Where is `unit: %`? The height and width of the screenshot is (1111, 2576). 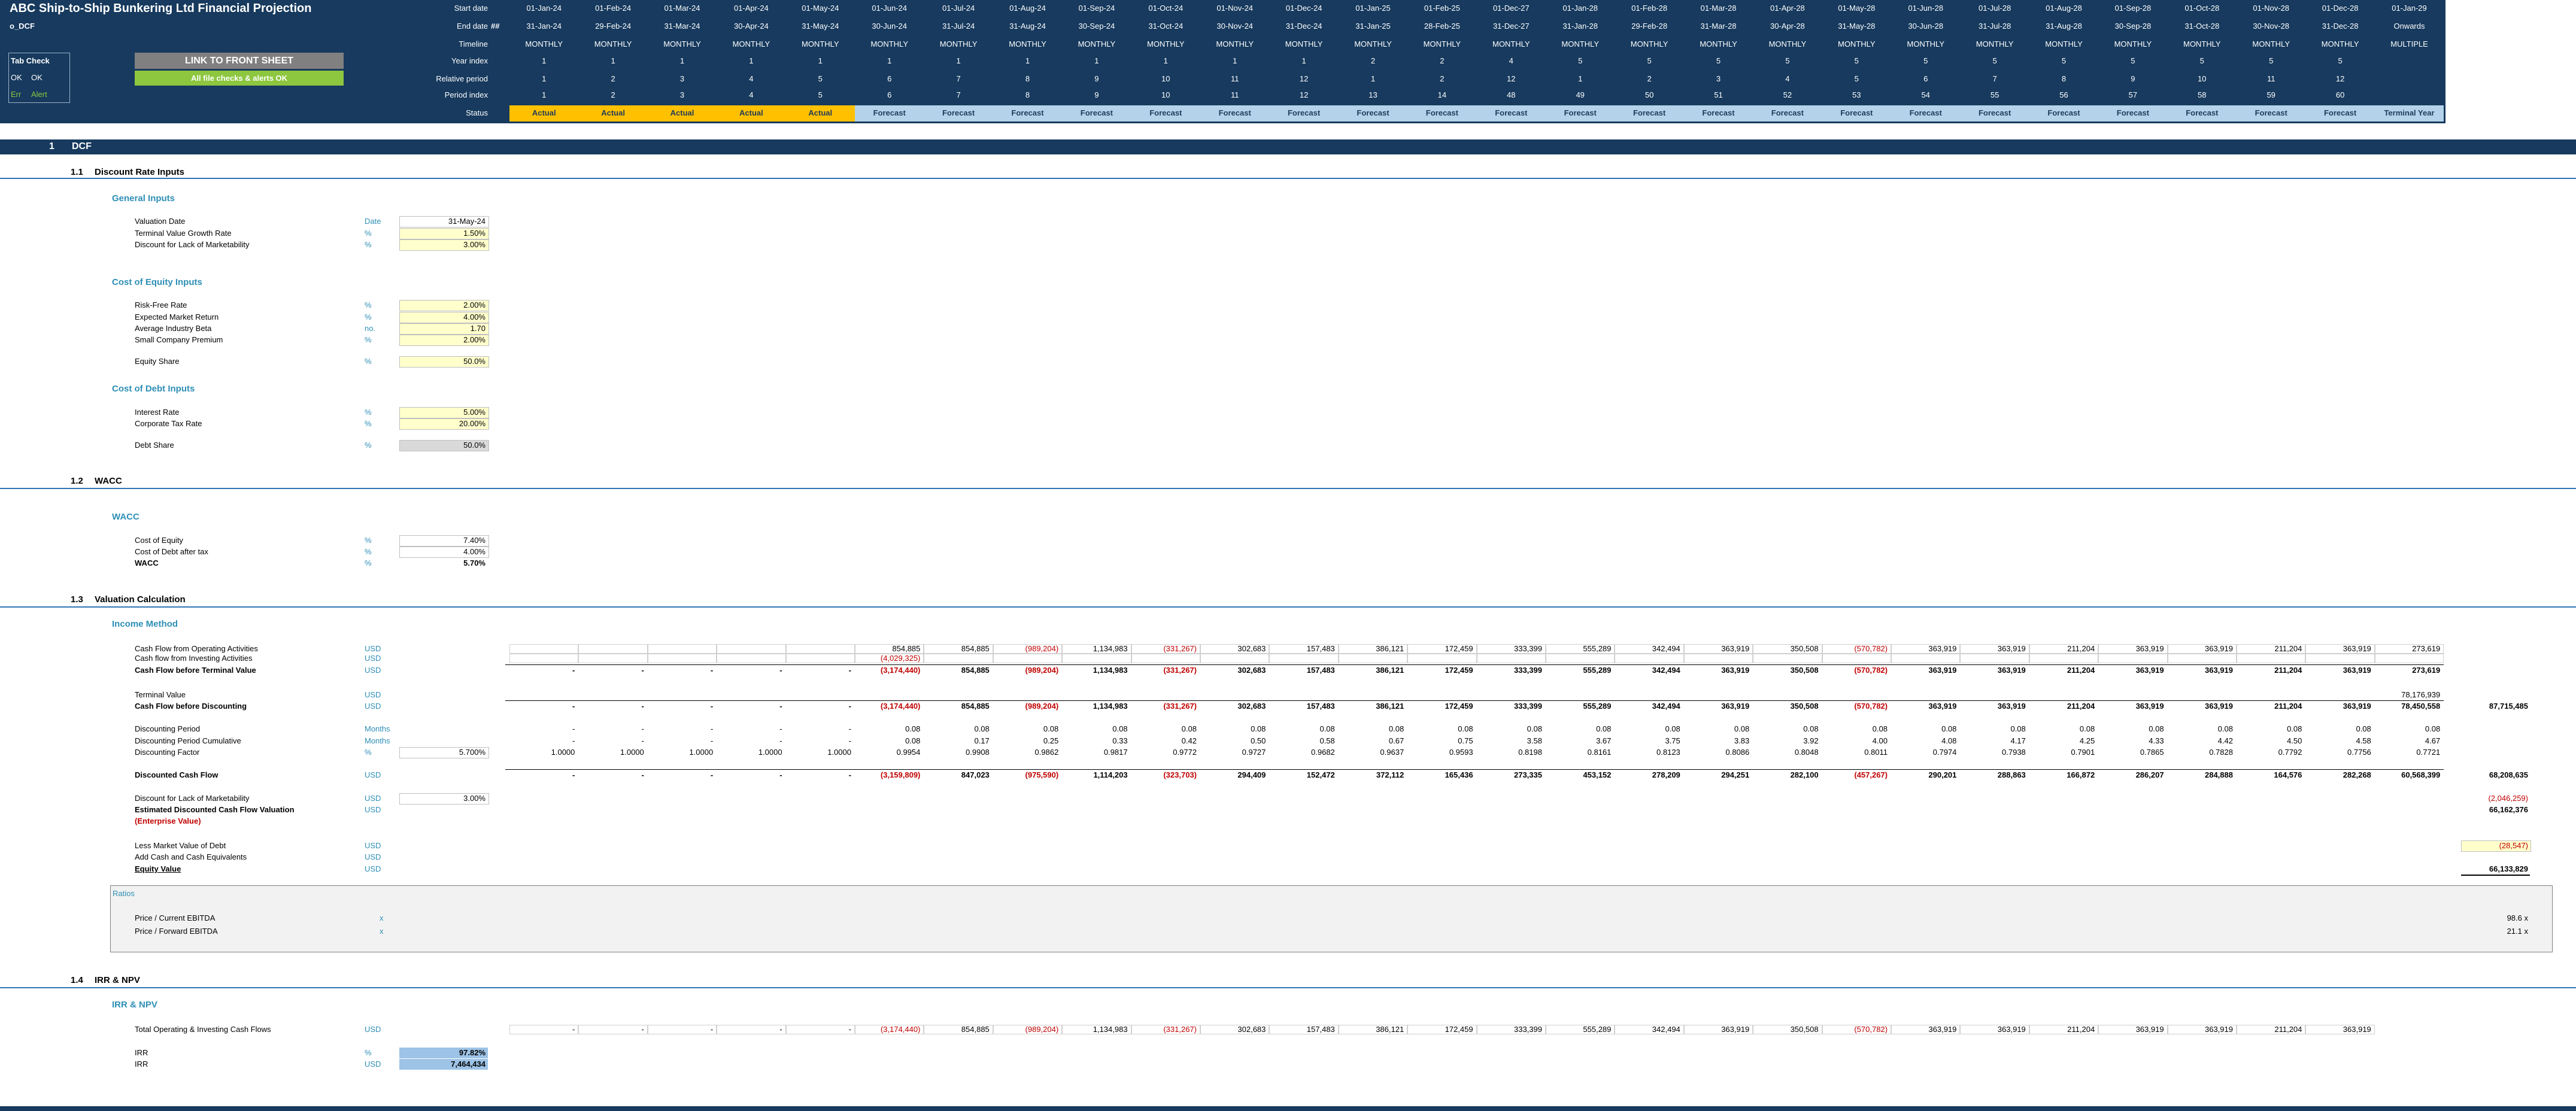 unit: % is located at coordinates (368, 562).